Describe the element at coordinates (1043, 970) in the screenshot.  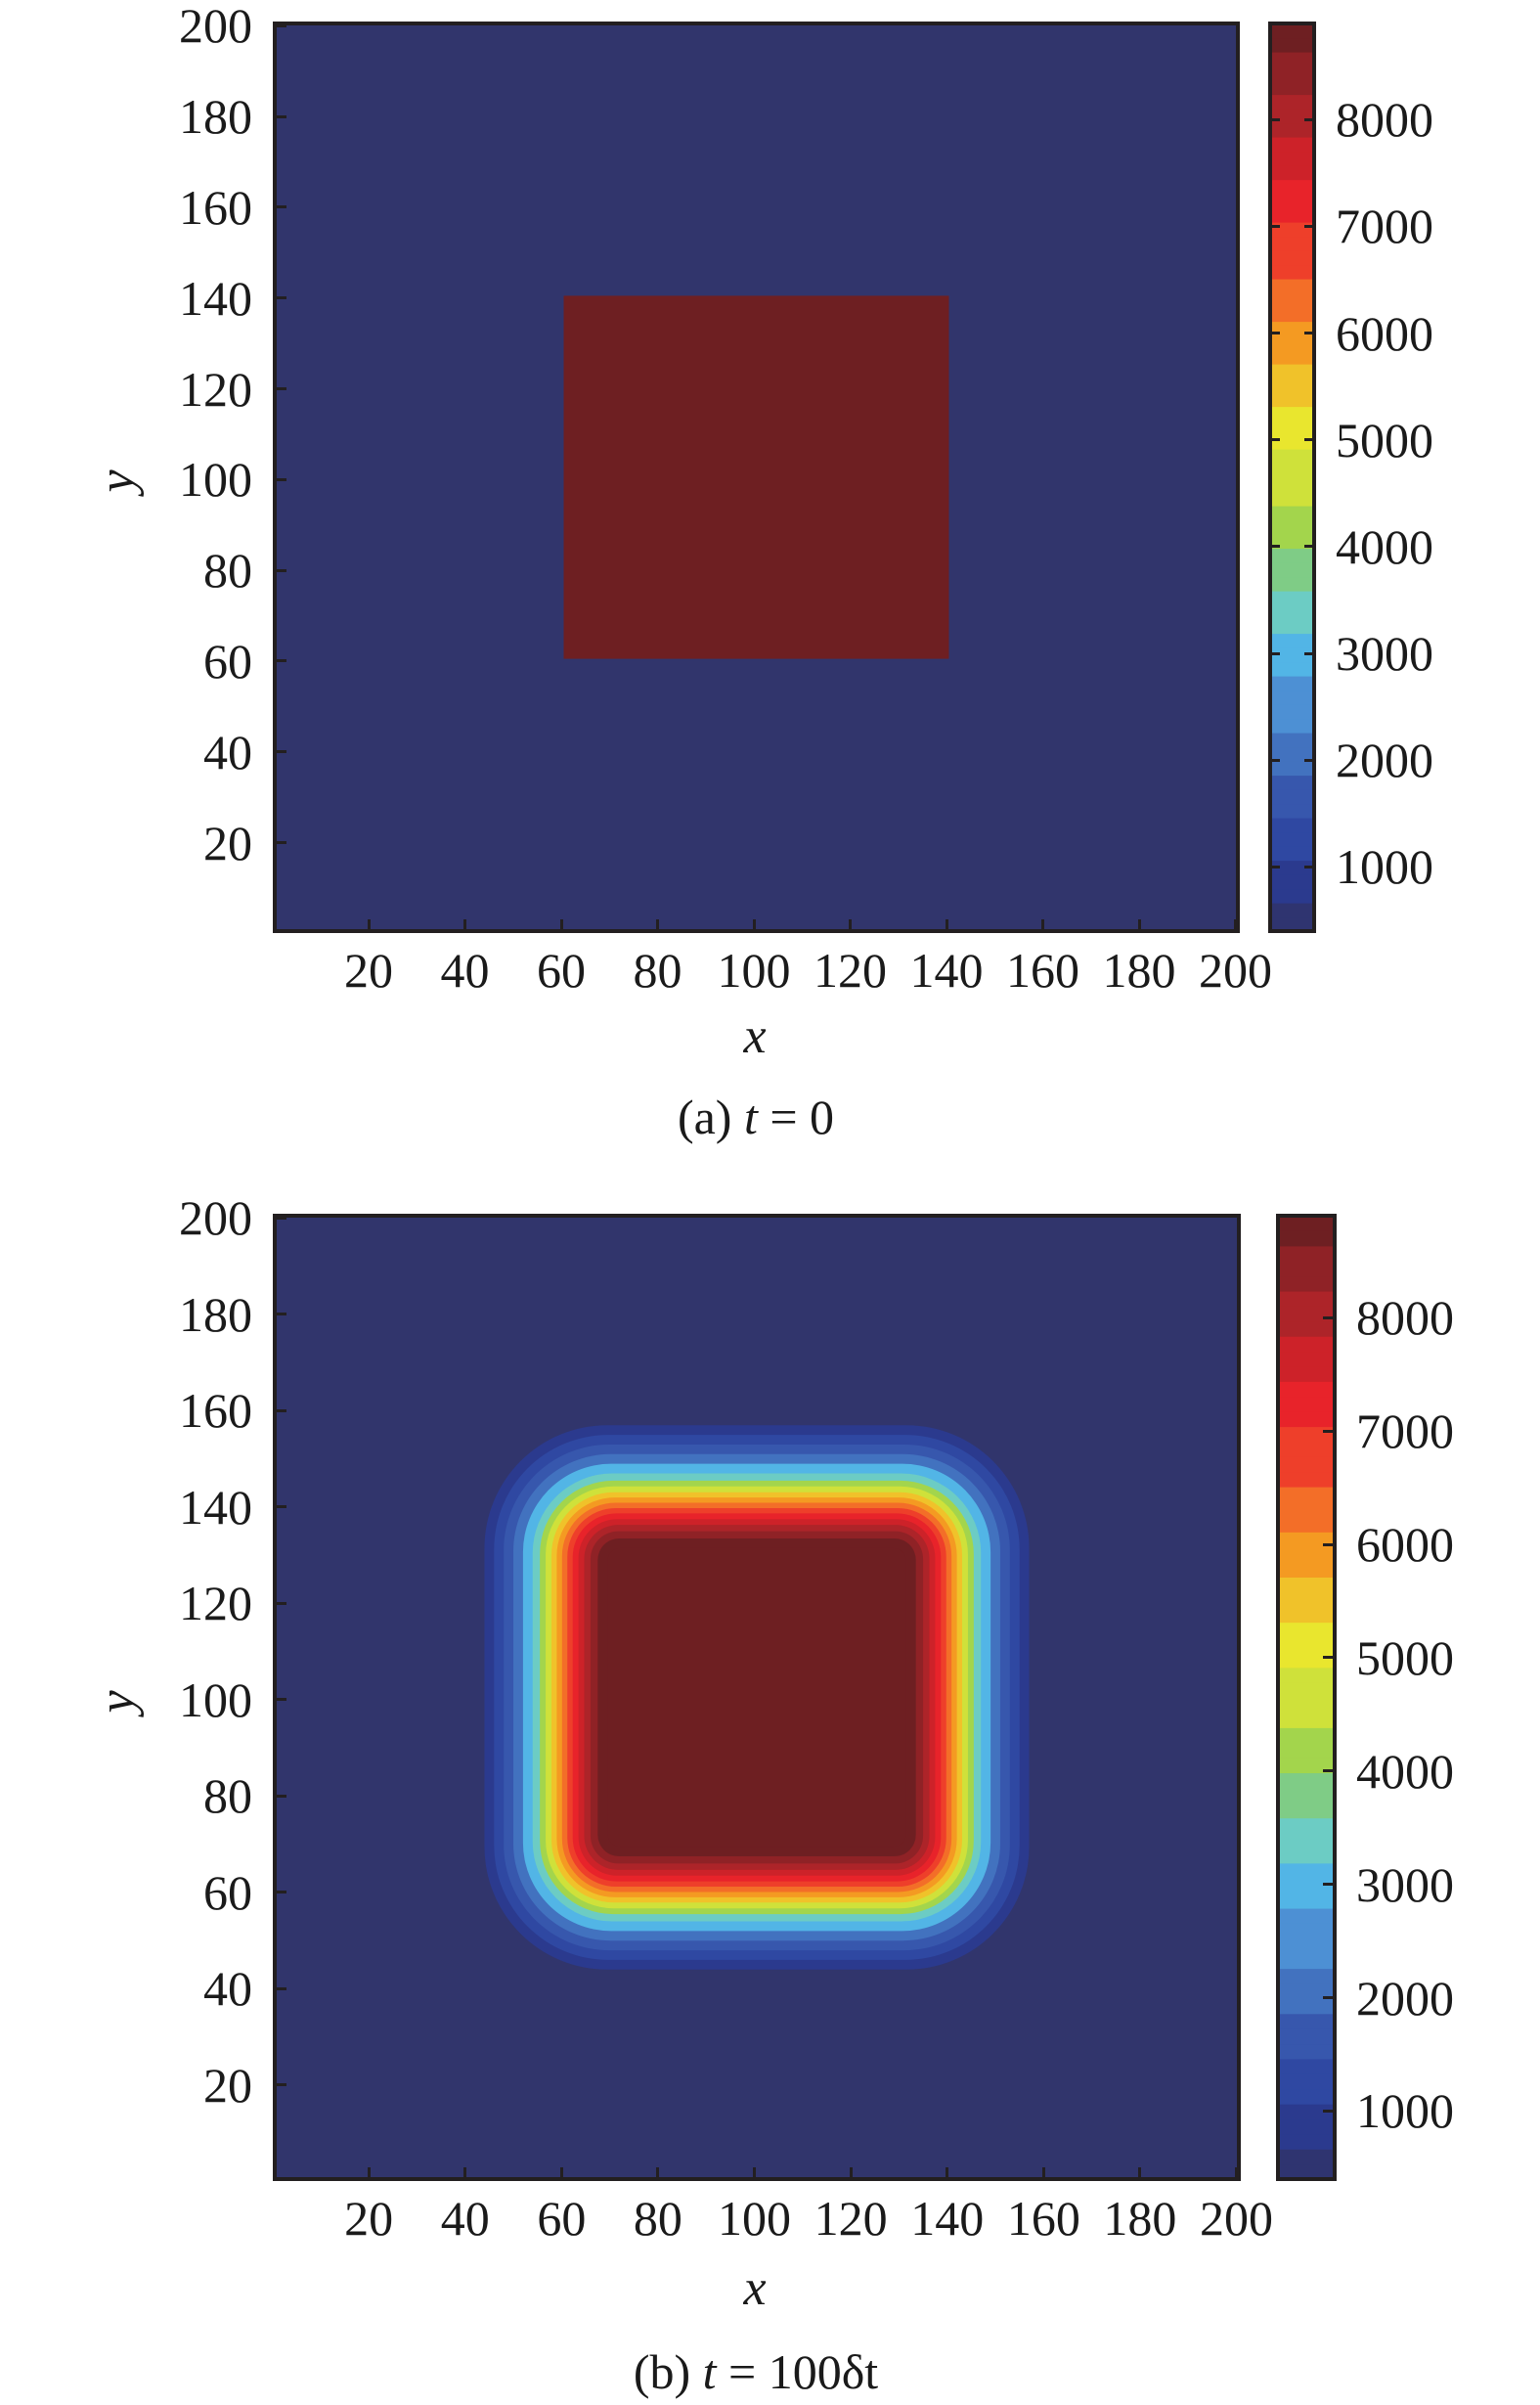
I see `x-tick-label: 160` at that location.